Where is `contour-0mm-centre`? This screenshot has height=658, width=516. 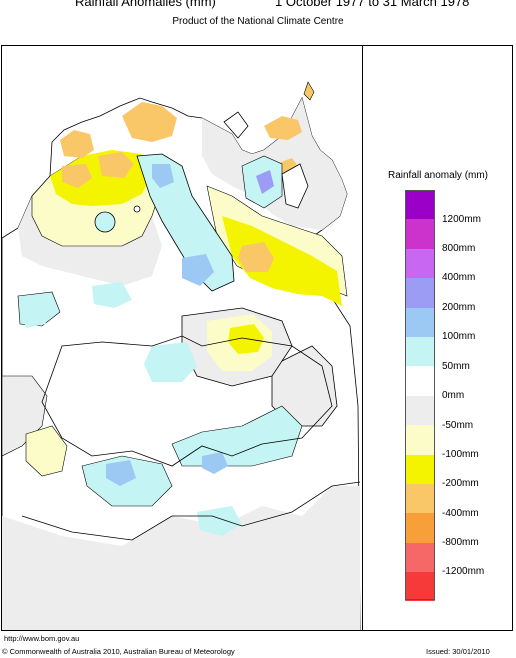 contour-0mm-centre is located at coordinates (187, 401).